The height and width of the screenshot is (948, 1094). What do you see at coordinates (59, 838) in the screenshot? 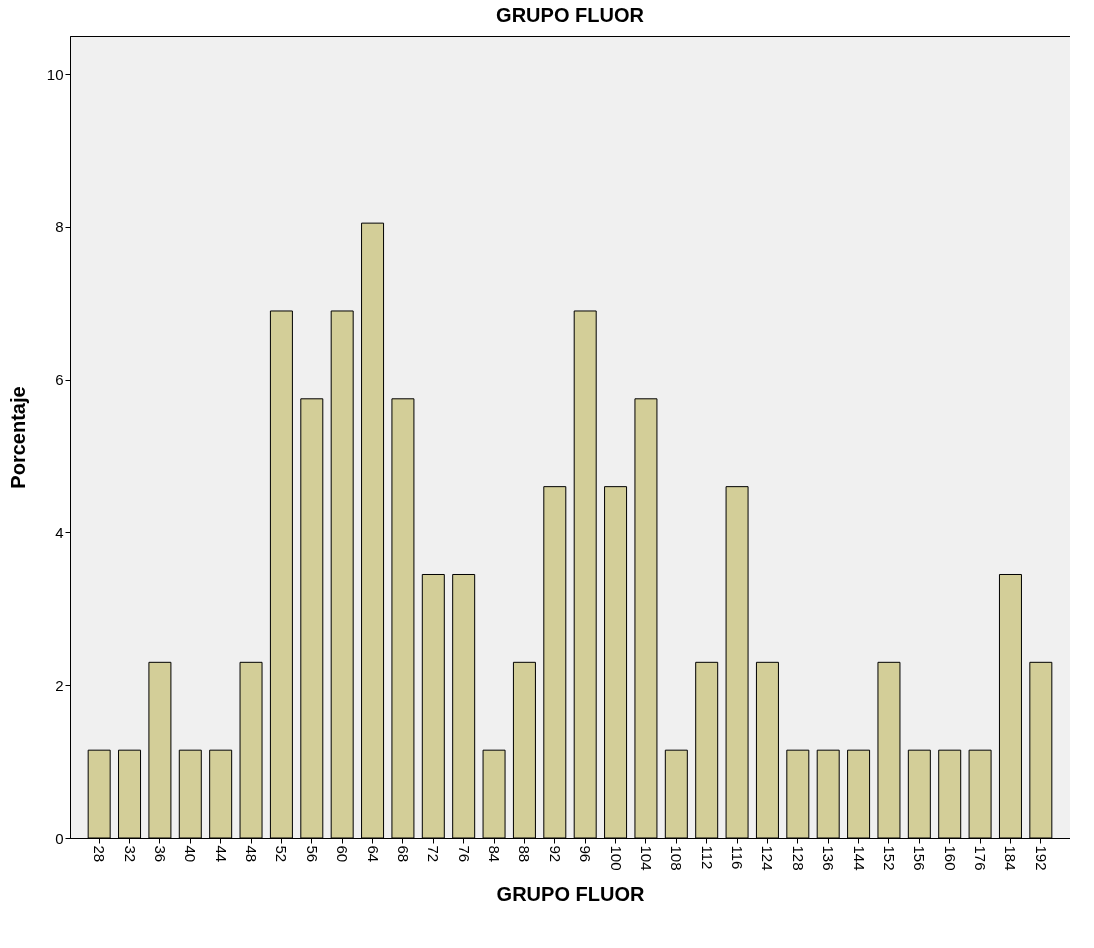
I see `y-tick-label: 0` at bounding box center [59, 838].